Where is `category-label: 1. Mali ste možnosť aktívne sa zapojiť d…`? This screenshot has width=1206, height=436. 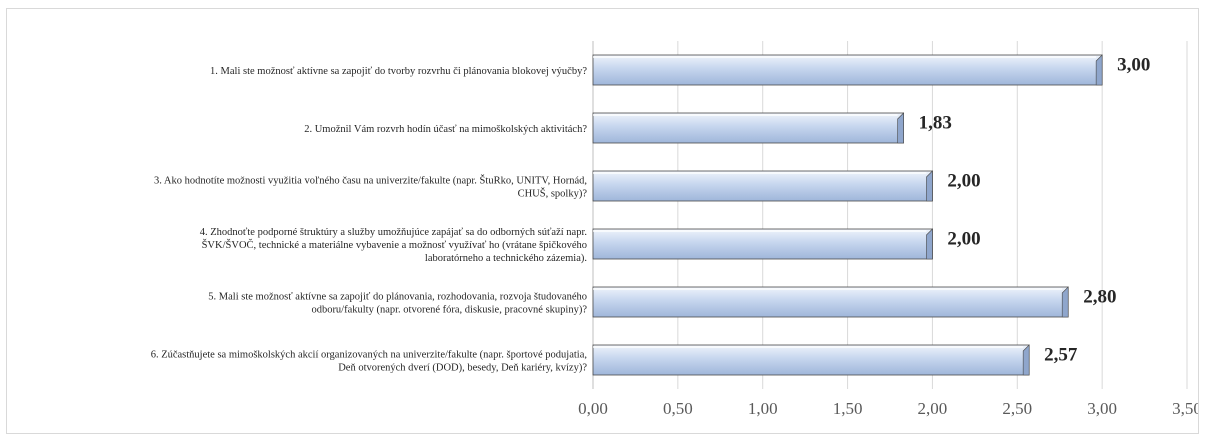 category-label: 1. Mali ste možnosť aktívne sa zapojiť d… is located at coordinates (398, 71).